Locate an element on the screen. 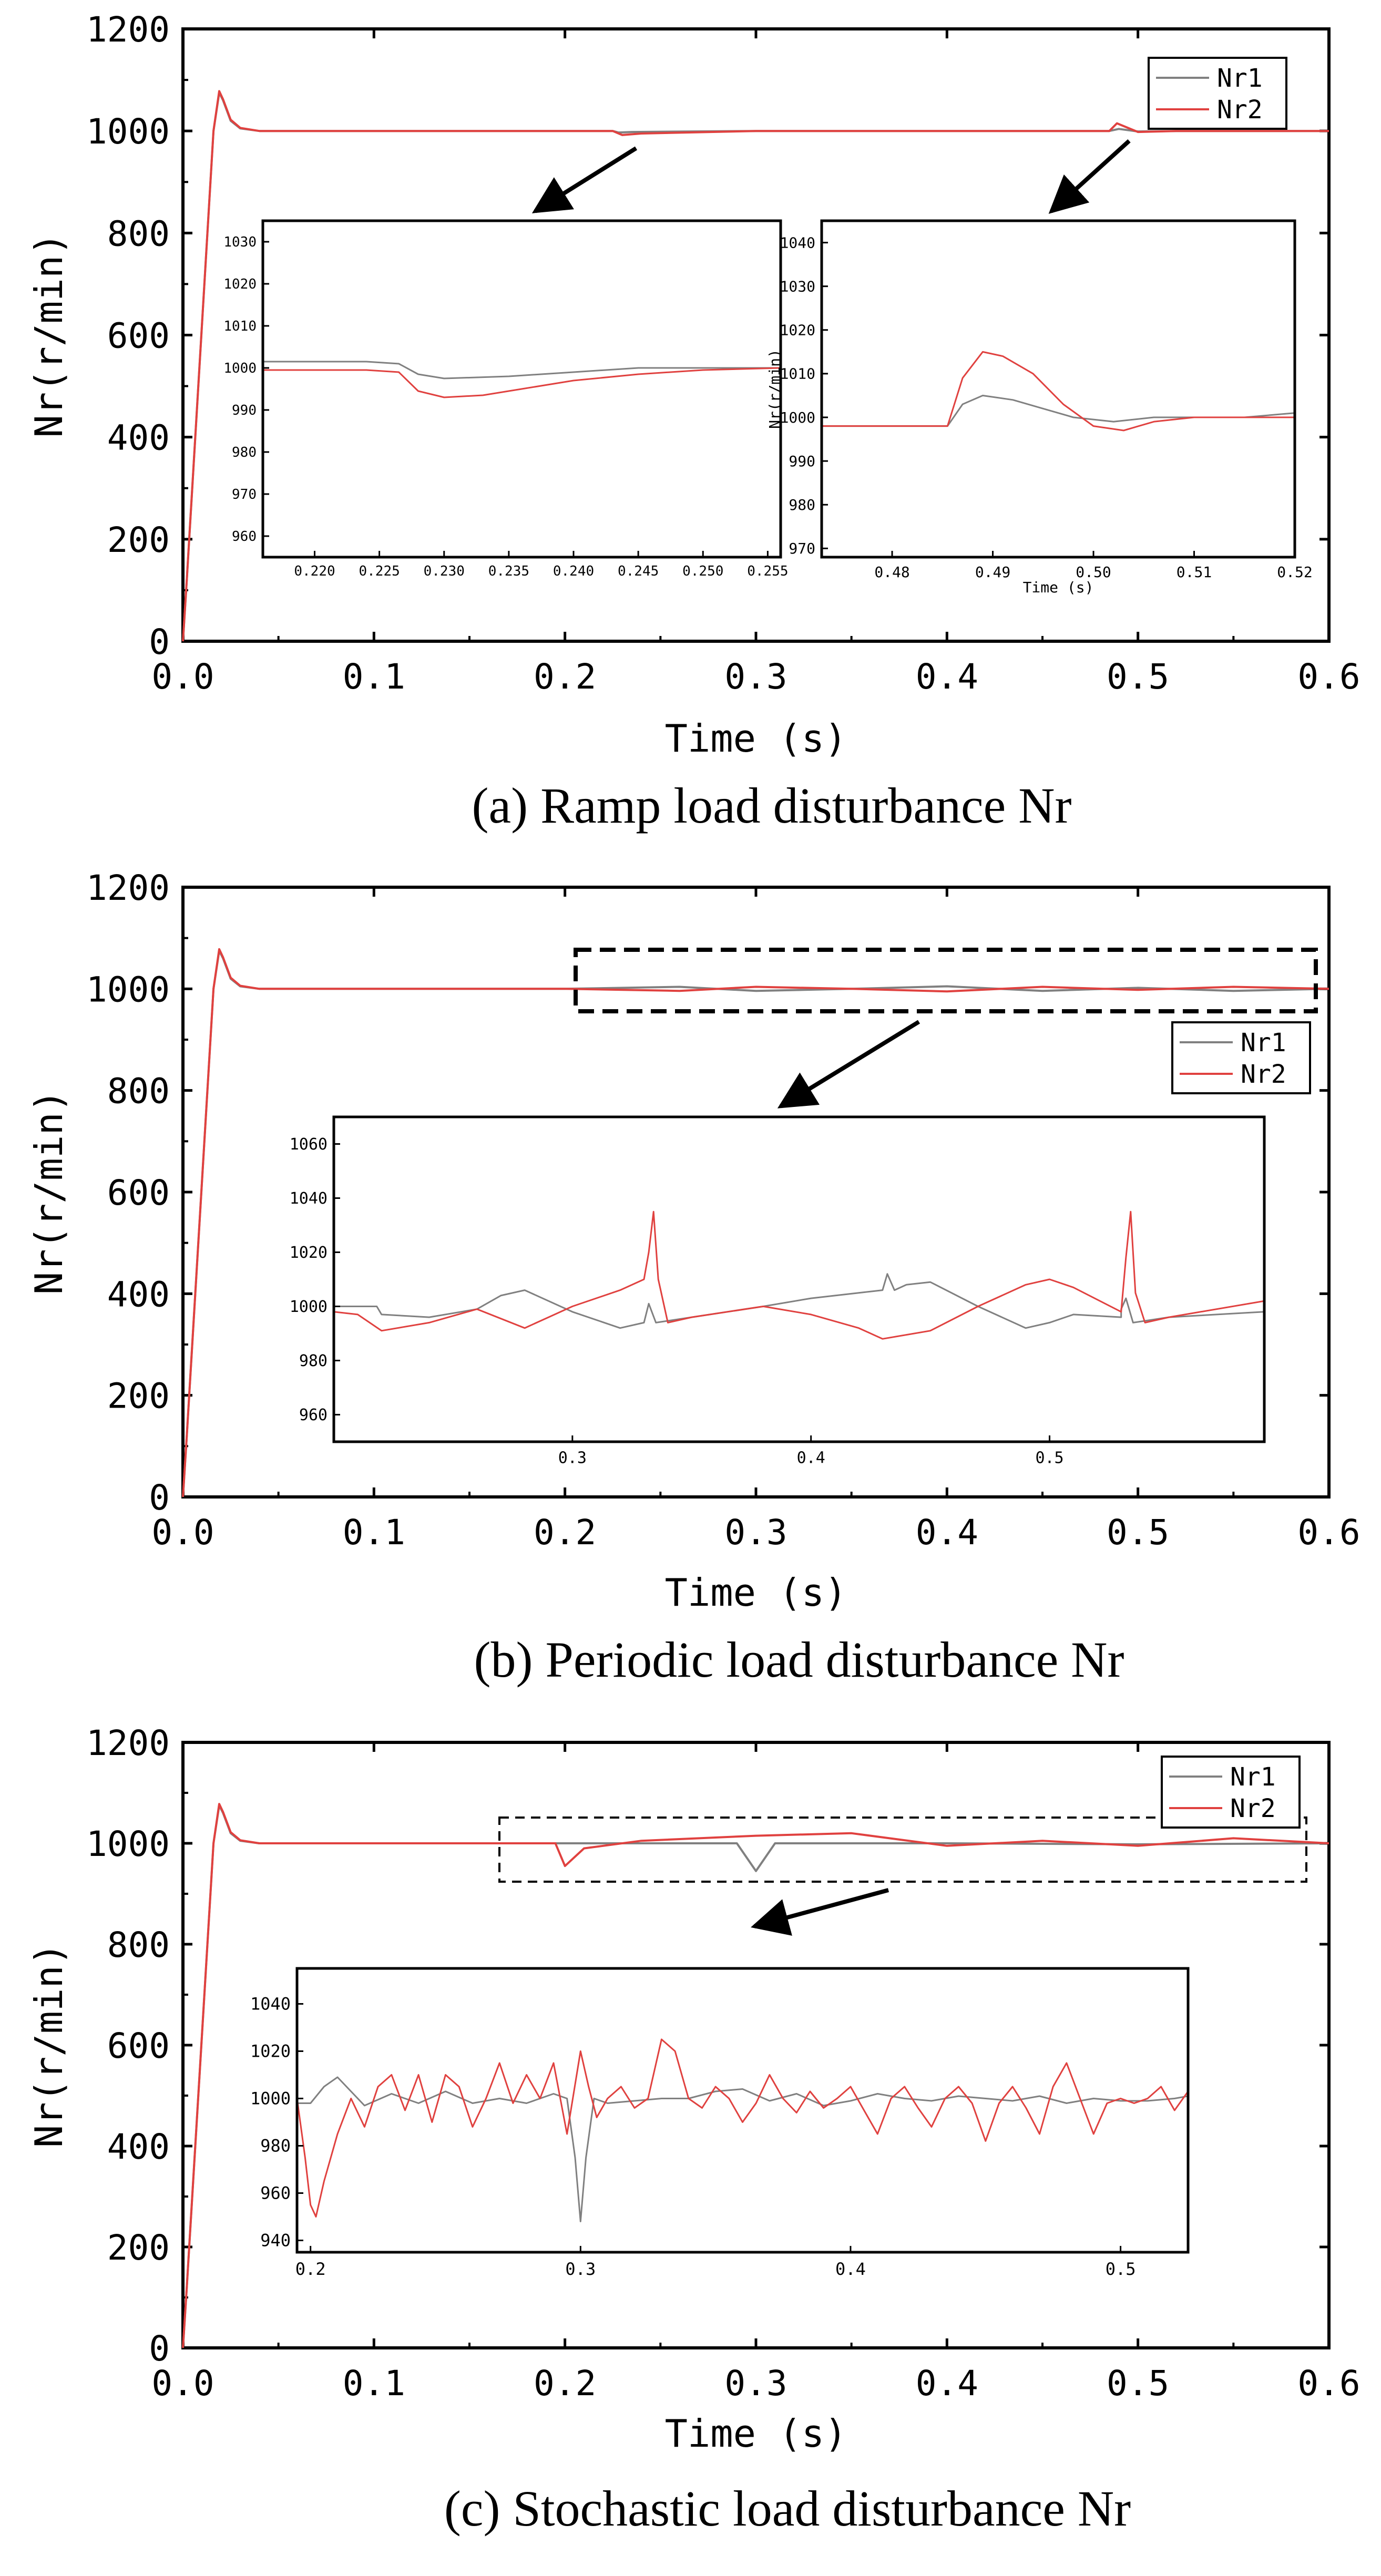  inset-x-tick-label: 0.4 is located at coordinates (811, 1458).